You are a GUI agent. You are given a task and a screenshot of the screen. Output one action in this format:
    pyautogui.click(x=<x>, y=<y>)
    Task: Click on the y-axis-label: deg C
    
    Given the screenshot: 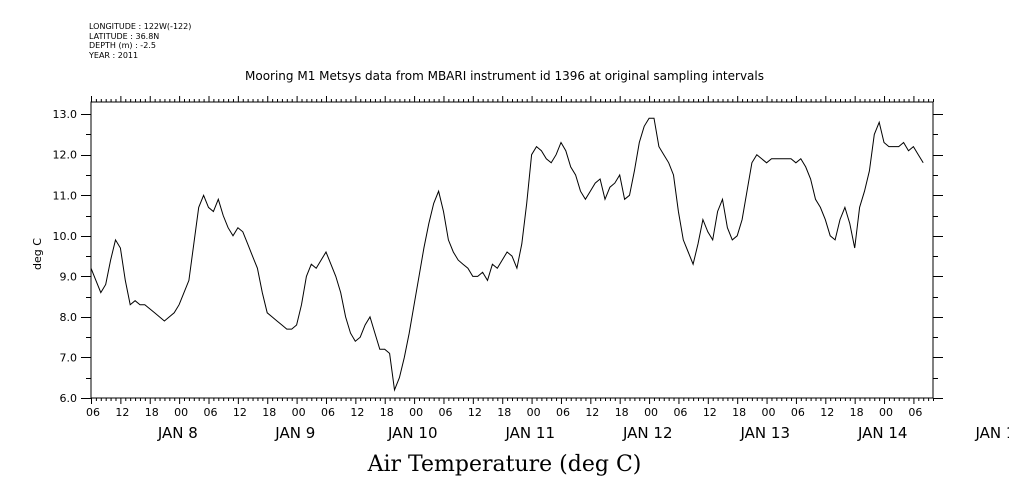 What is the action you would take?
    pyautogui.click(x=37, y=254)
    